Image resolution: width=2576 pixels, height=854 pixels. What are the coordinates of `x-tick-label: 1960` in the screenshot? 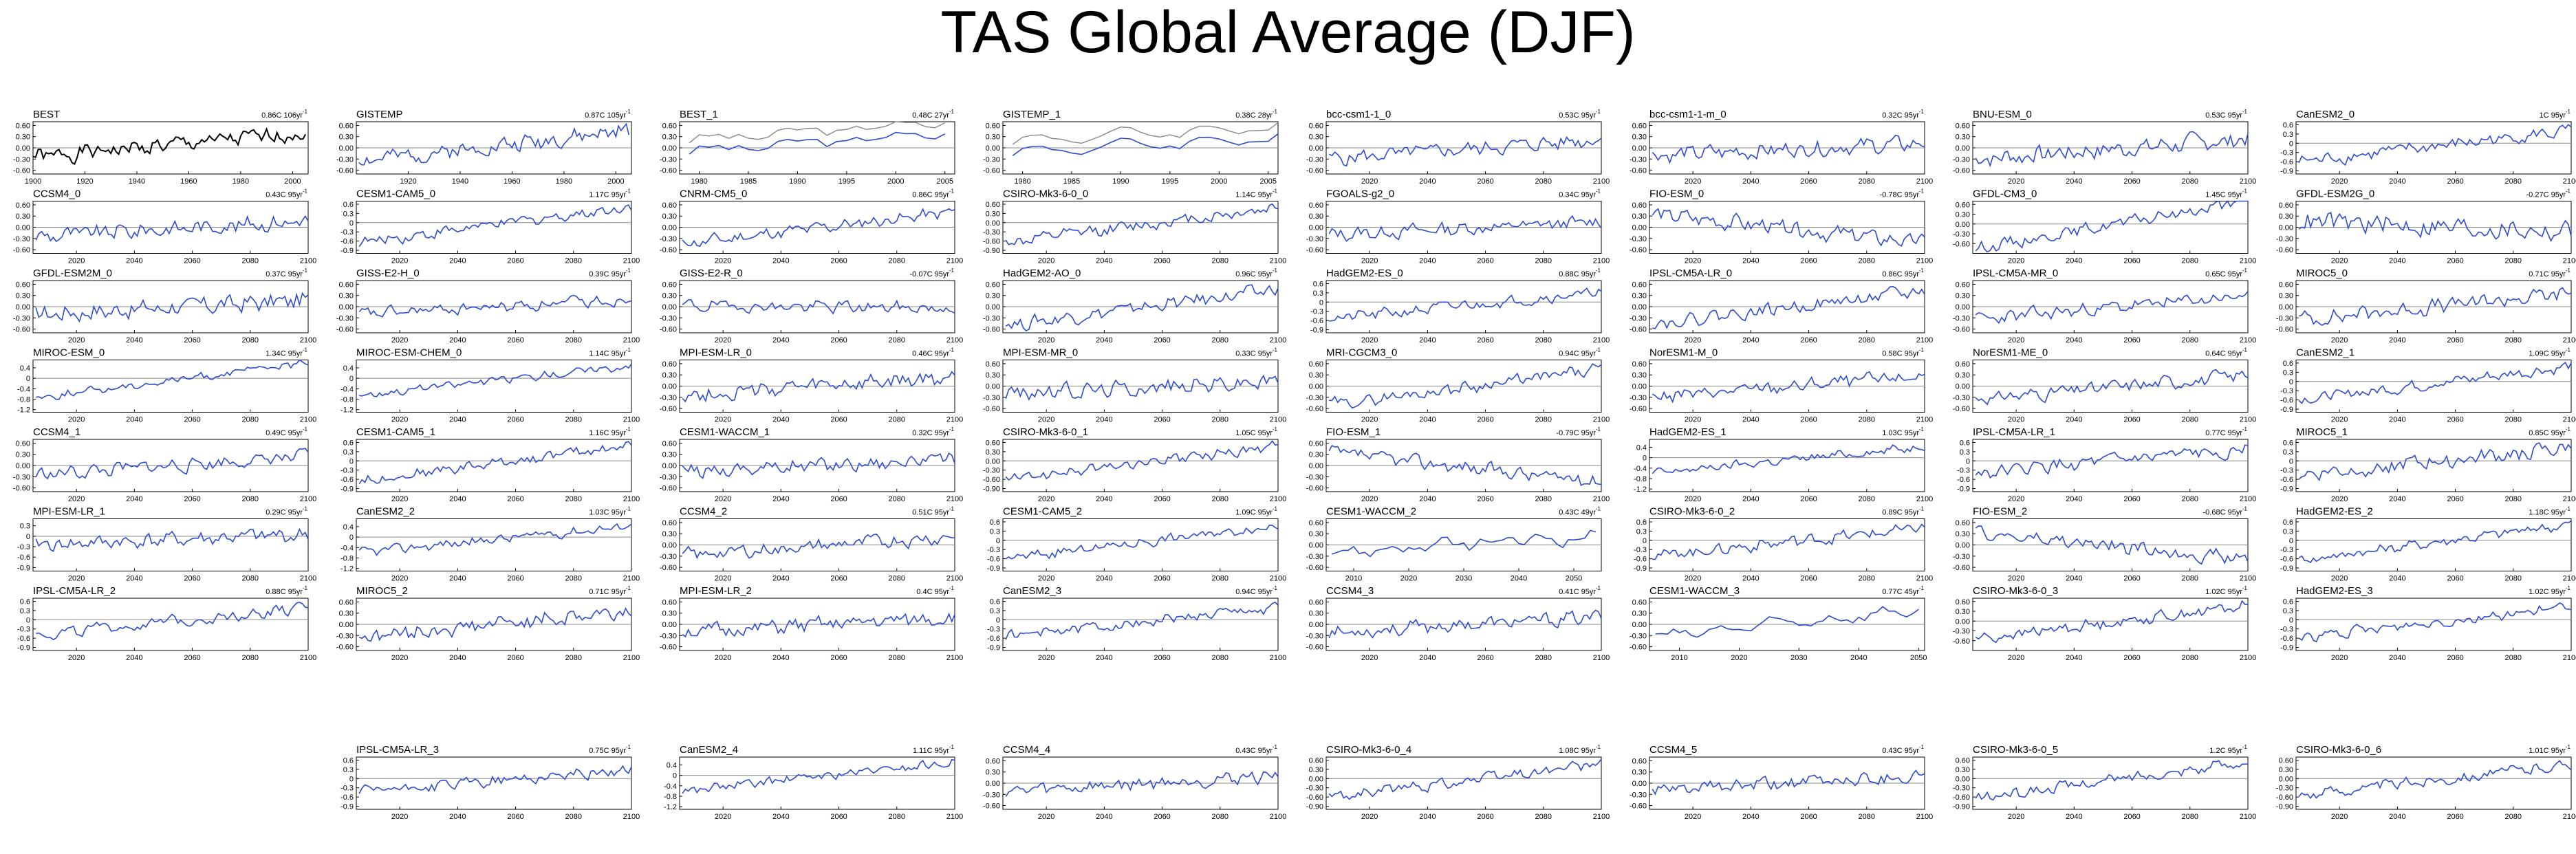 It's located at (512, 181).